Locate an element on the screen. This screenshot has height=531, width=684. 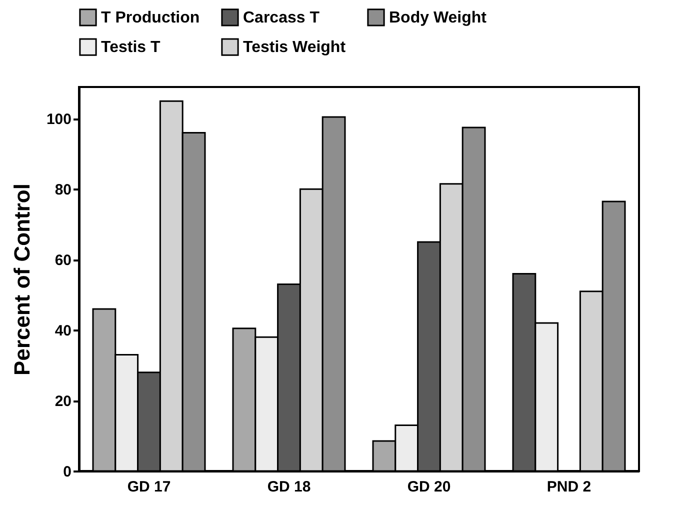
y-tick-label: 80 is located at coordinates (63, 190).